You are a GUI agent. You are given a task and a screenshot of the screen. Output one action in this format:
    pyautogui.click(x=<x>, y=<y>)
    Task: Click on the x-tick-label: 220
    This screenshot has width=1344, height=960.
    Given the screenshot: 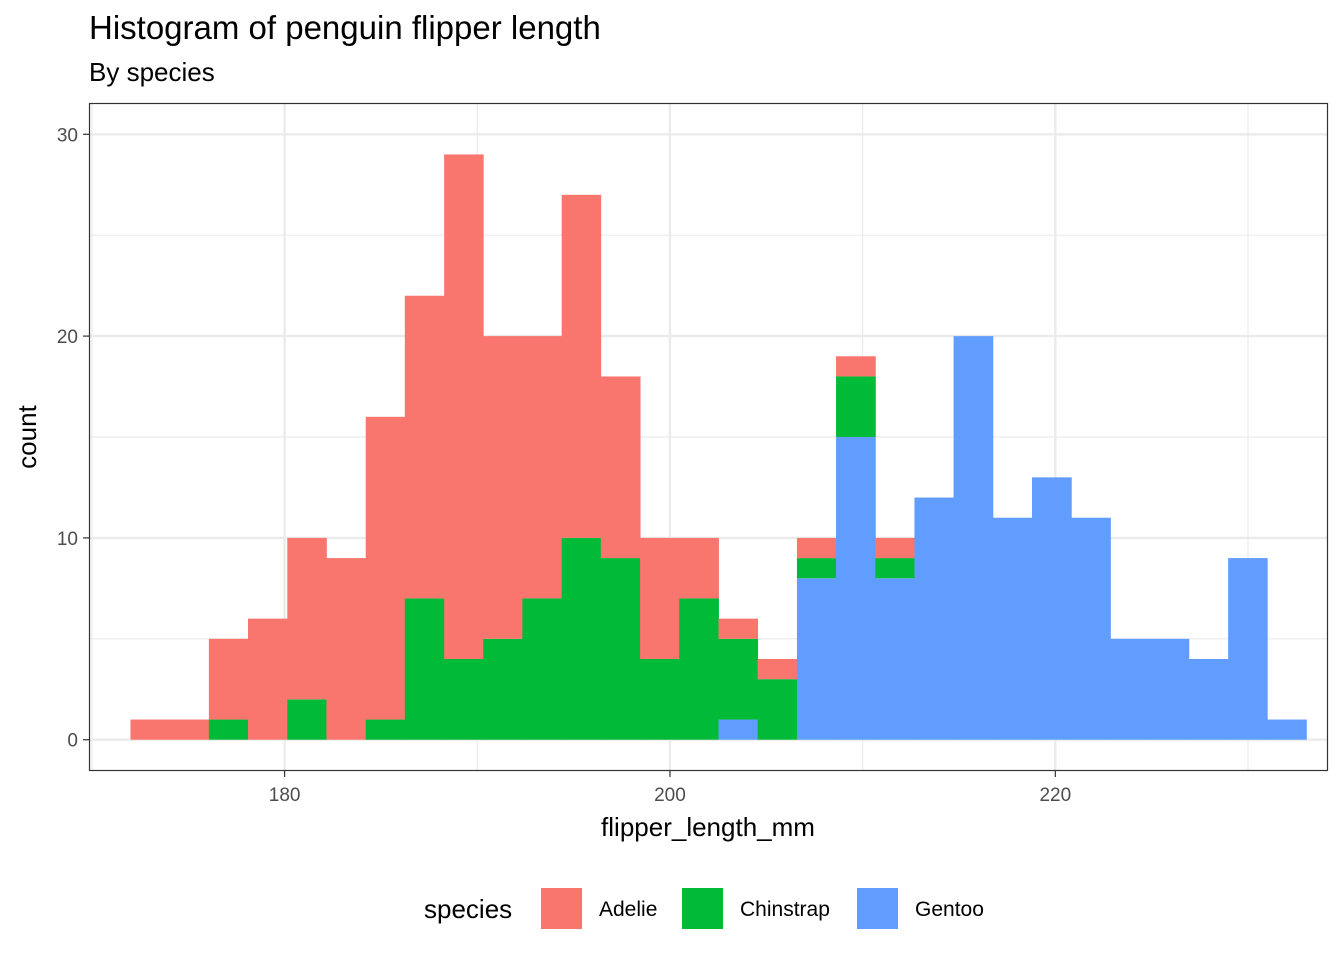 What is the action you would take?
    pyautogui.click(x=1055, y=795)
    